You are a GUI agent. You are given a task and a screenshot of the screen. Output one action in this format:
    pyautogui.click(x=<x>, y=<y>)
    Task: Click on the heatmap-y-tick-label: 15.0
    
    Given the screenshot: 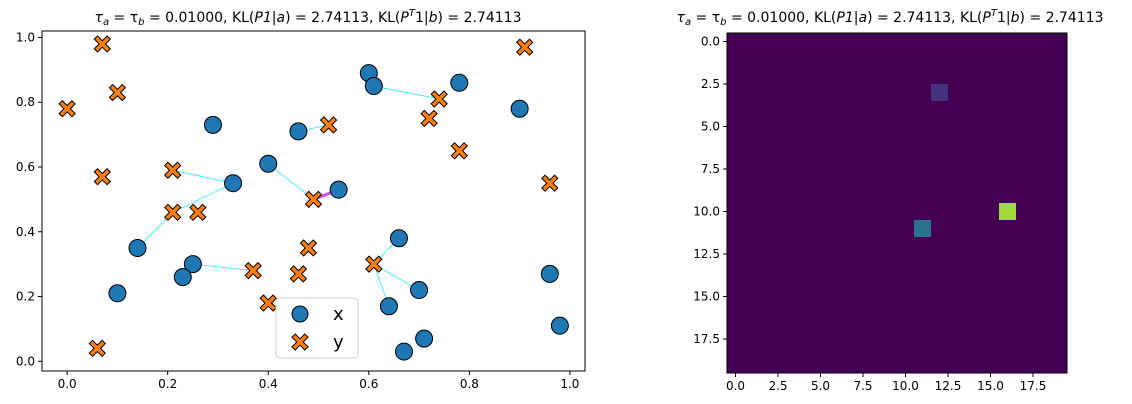 What is the action you would take?
    pyautogui.click(x=706, y=297)
    